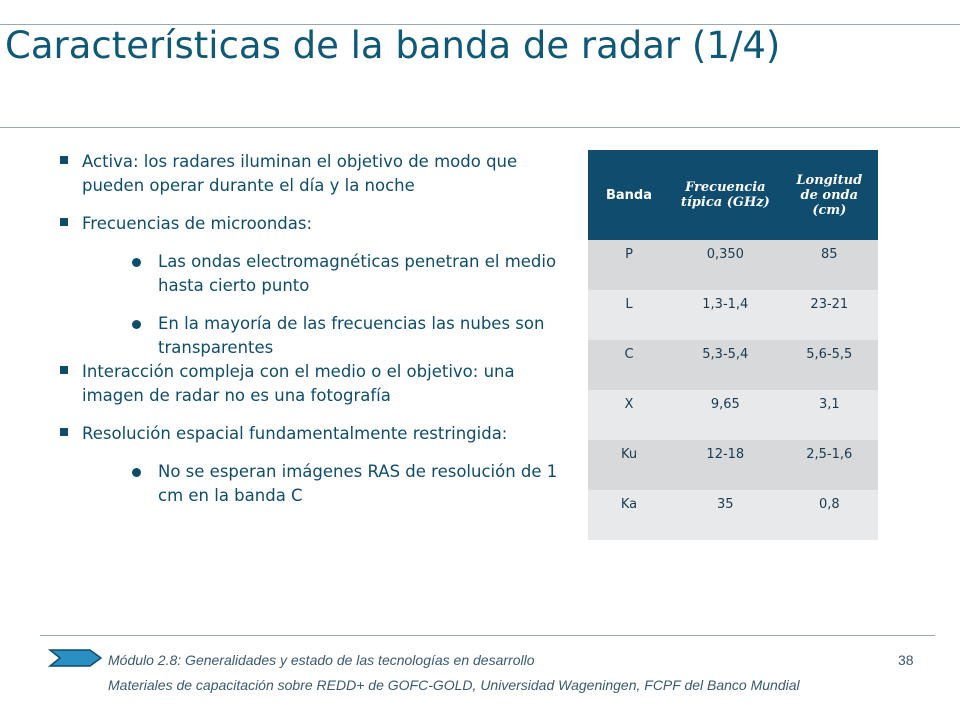 Image resolution: width=960 pixels, height=720 pixels. What do you see at coordinates (629, 465) in the screenshot?
I see `table-cell: Ku` at bounding box center [629, 465].